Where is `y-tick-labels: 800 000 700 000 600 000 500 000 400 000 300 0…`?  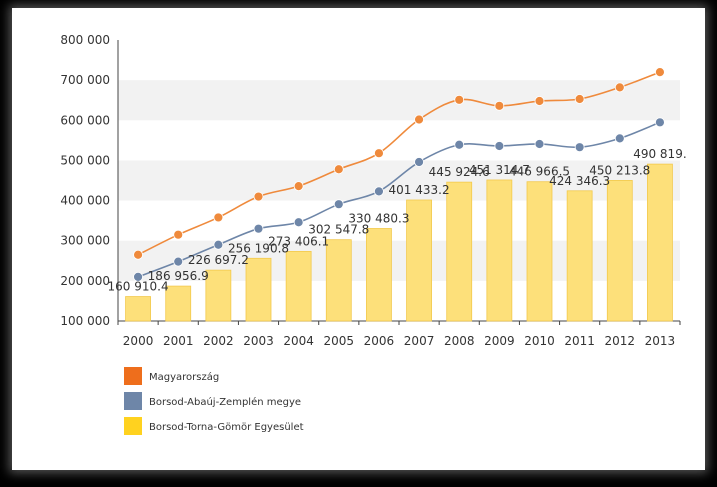 y-tick-labels: 800 000 700 000 600 000 500 000 400 000 300 0… is located at coordinates (85, 180).